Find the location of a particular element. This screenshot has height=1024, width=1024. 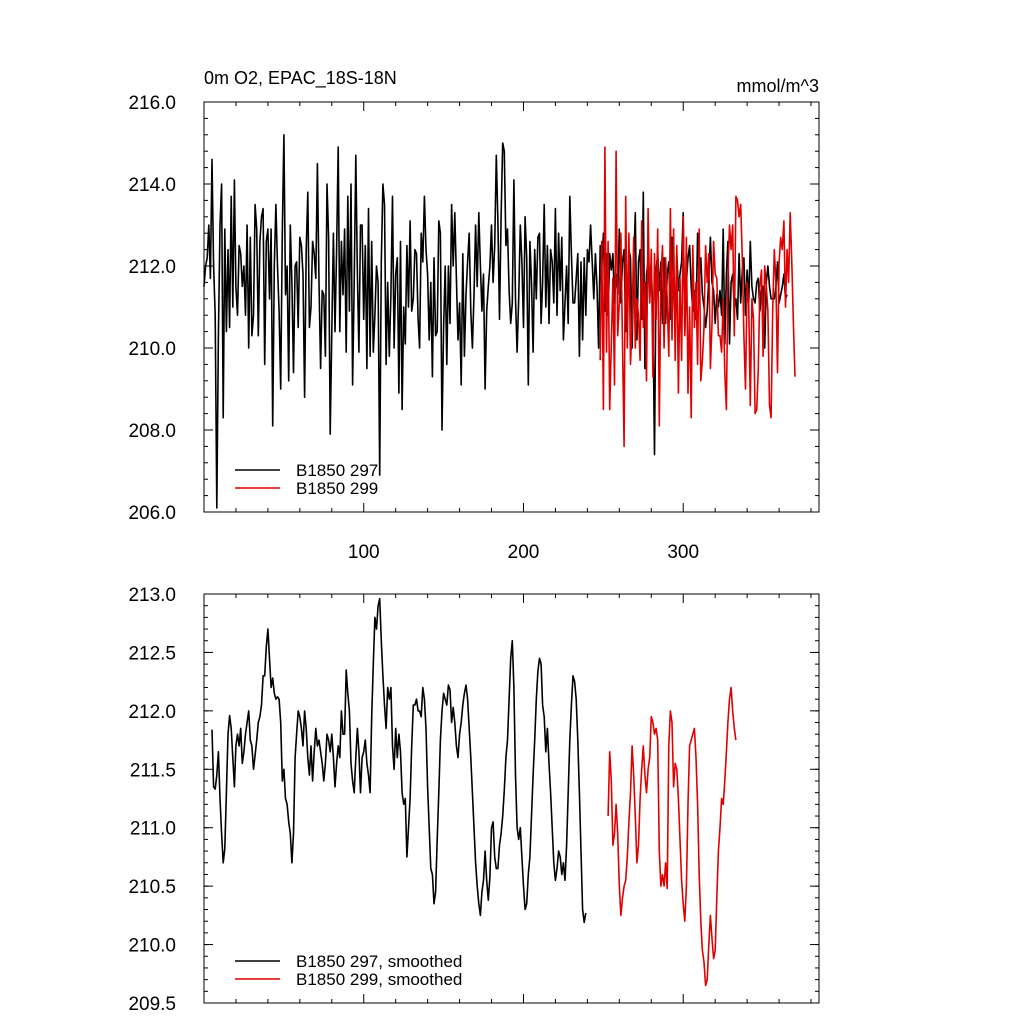

x-tick-label: 200 is located at coordinates (524, 552).